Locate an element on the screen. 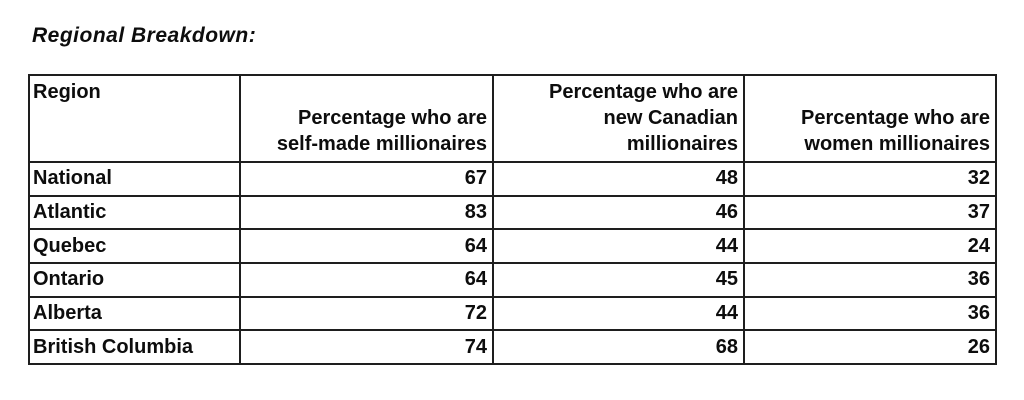 This screenshot has width=1024, height=400. column-header-women: Percentage who are women millionaires is located at coordinates (870, 118).